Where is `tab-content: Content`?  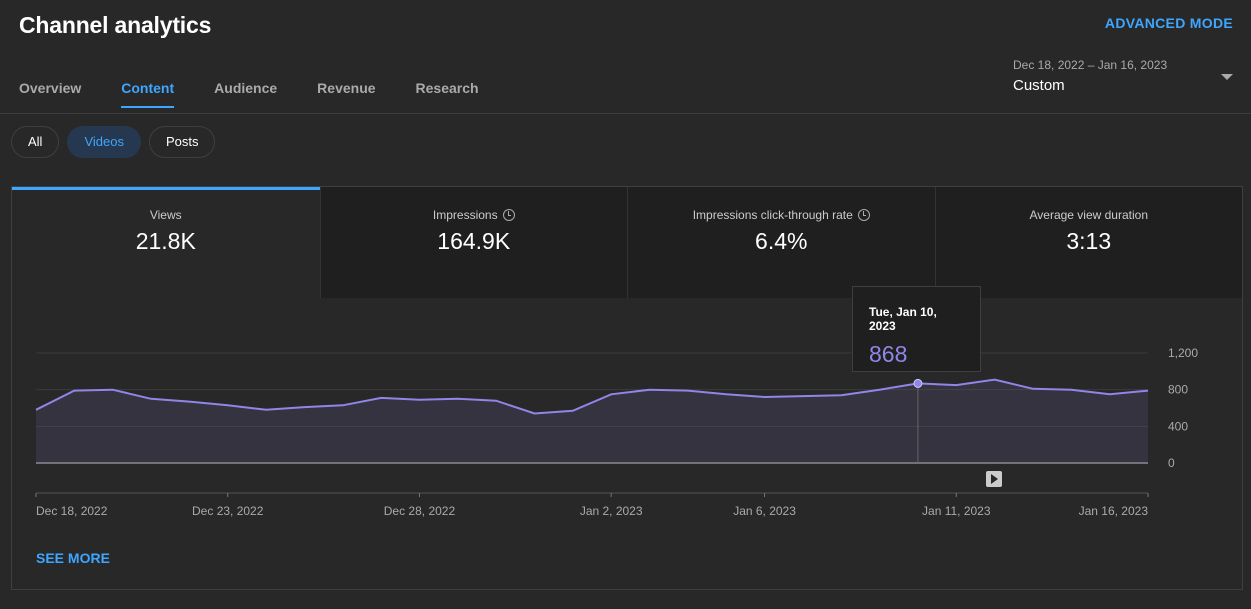 tab-content: Content is located at coordinates (147, 94).